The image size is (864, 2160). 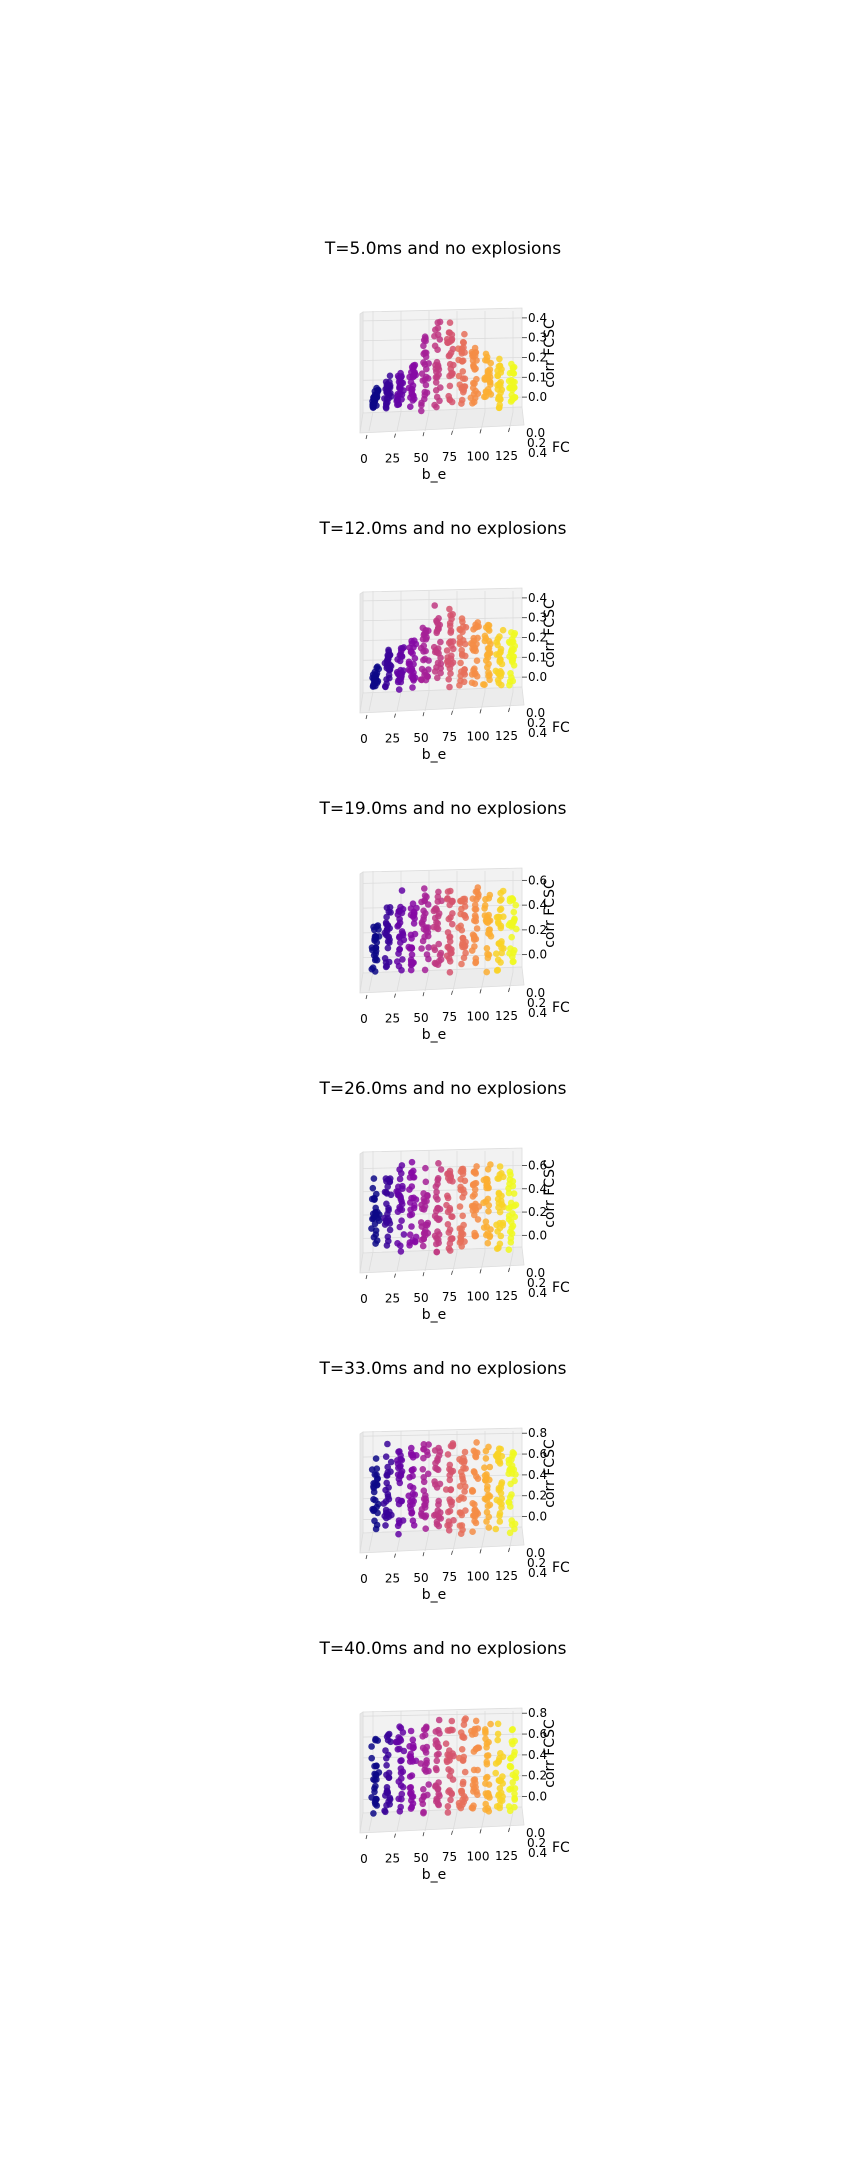 What do you see at coordinates (535, 1273) in the screenshot?
I see `y-tick-label: 0.0` at bounding box center [535, 1273].